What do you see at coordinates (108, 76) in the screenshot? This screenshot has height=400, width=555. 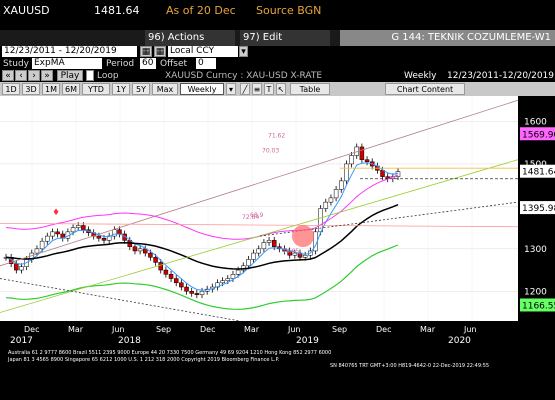 I see `loop-label: Loop` at bounding box center [108, 76].